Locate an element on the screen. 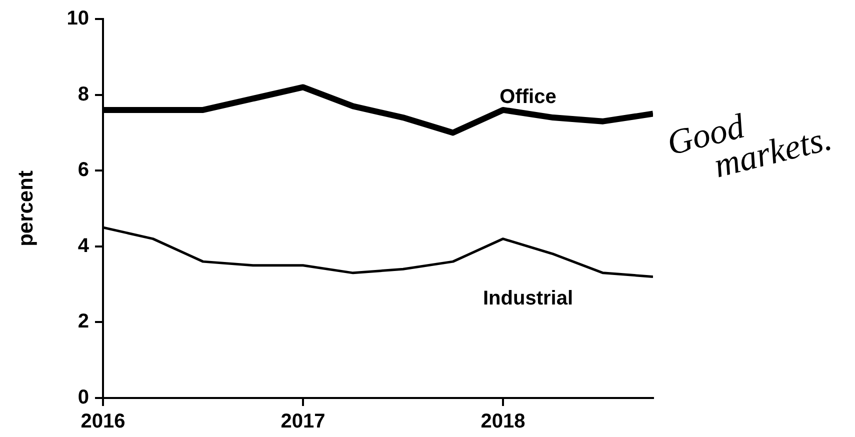 This screenshot has width=855, height=437. y-tick-label: 8 is located at coordinates (83, 94).